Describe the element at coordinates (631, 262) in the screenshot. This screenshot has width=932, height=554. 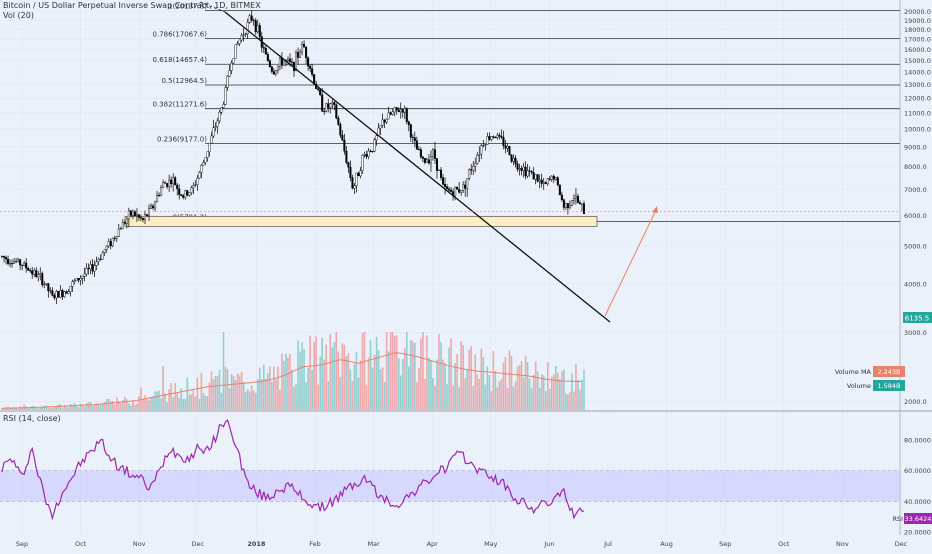
I see `projection-arrow` at that location.